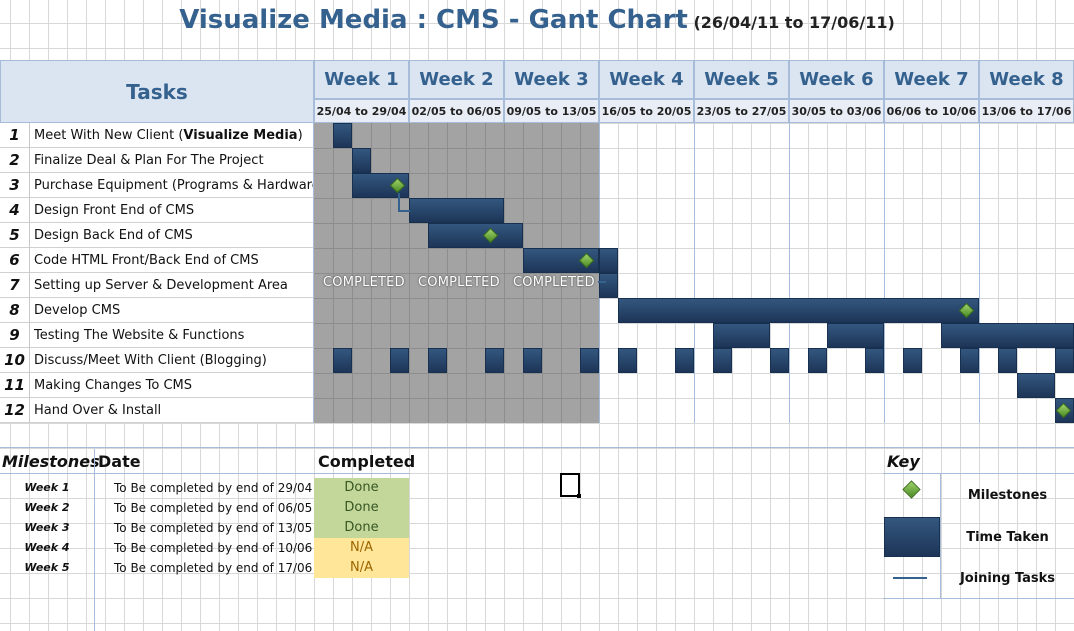 This screenshot has width=1074, height=631. I want to click on fill-handle, so click(579, 496).